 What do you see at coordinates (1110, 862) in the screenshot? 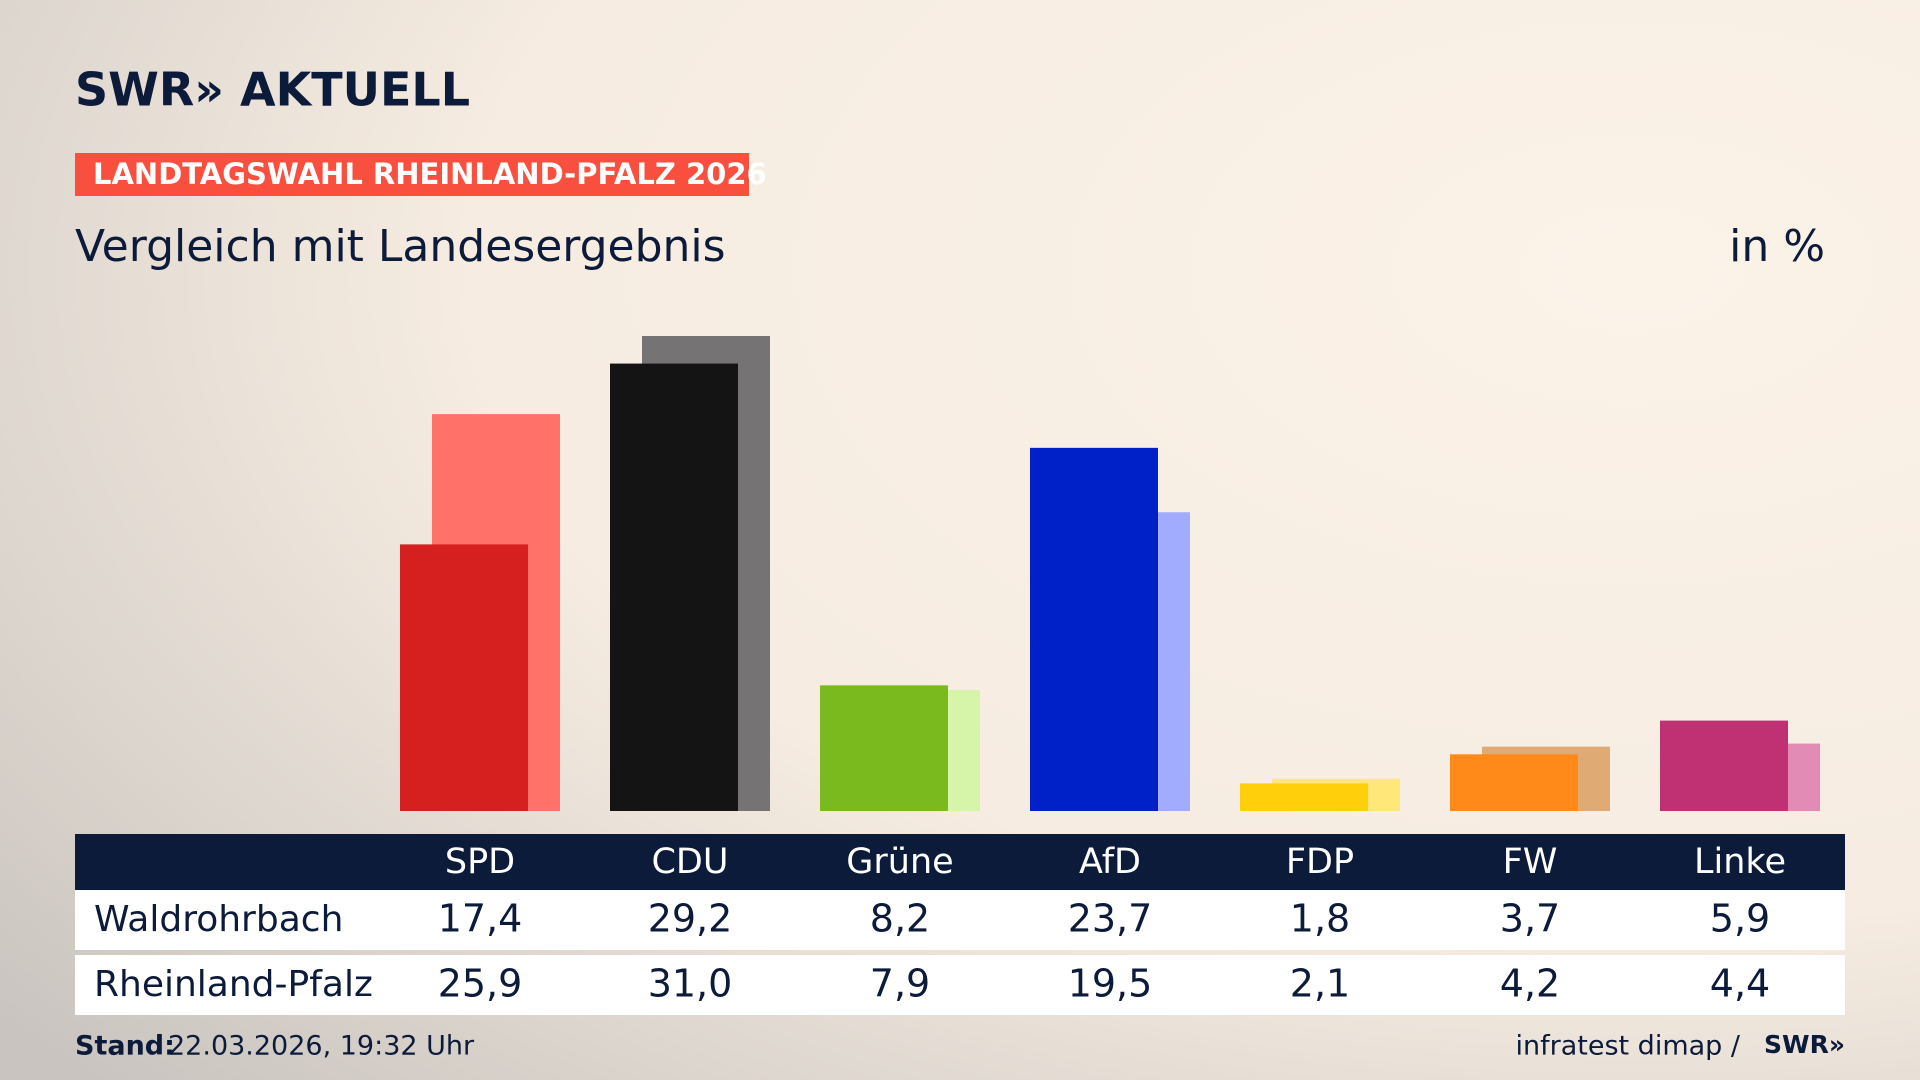
I see `column-header: AfD` at bounding box center [1110, 862].